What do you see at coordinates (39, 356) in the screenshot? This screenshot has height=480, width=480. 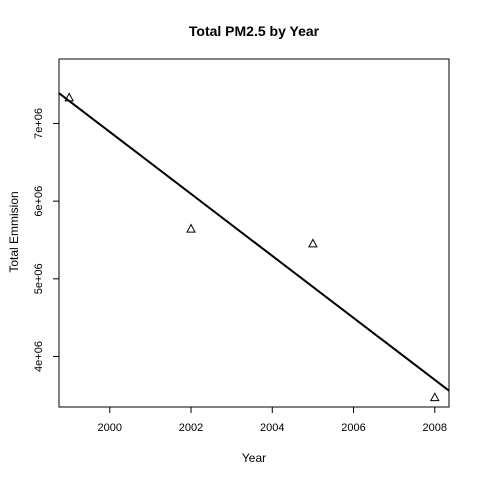 I see `y-tick-label: 4e+06` at bounding box center [39, 356].